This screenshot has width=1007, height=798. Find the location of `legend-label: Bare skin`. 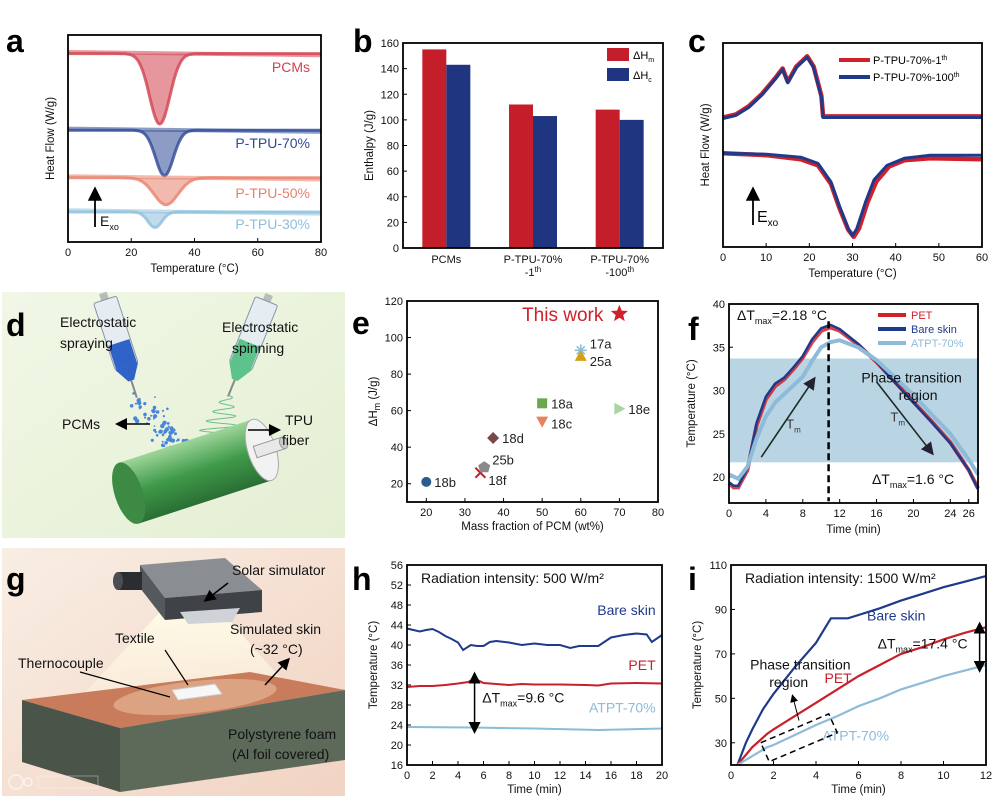

legend-label: Bare skin is located at coordinates (934, 330).